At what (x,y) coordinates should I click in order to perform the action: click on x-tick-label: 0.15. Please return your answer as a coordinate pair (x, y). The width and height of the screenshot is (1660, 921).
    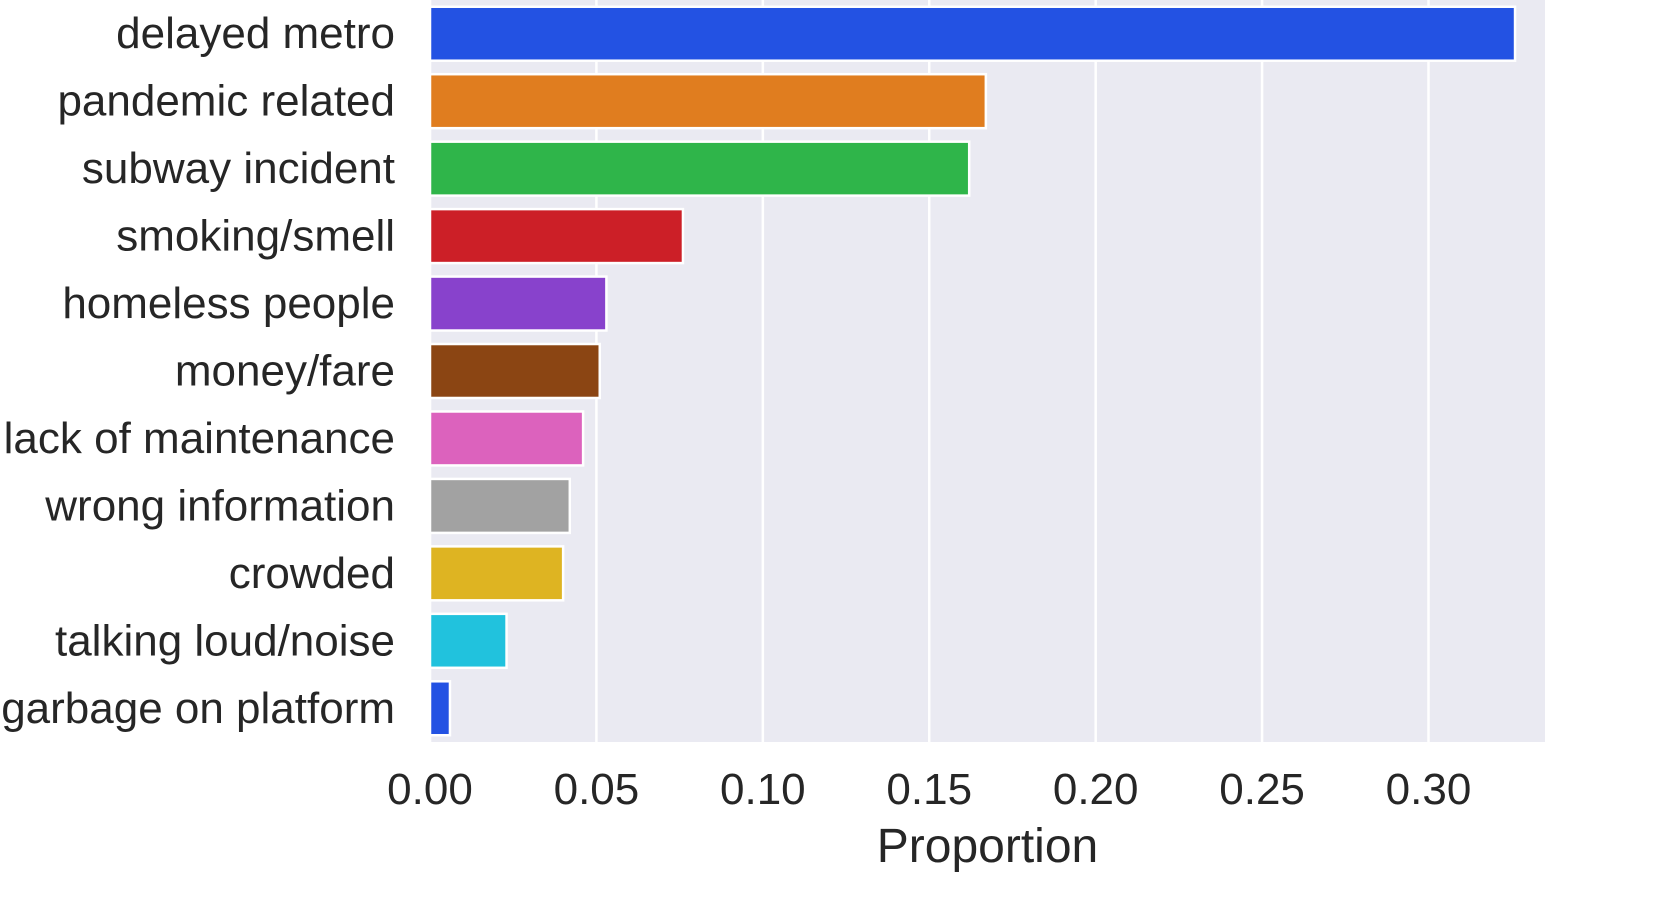
    Looking at the image, I should click on (929, 789).